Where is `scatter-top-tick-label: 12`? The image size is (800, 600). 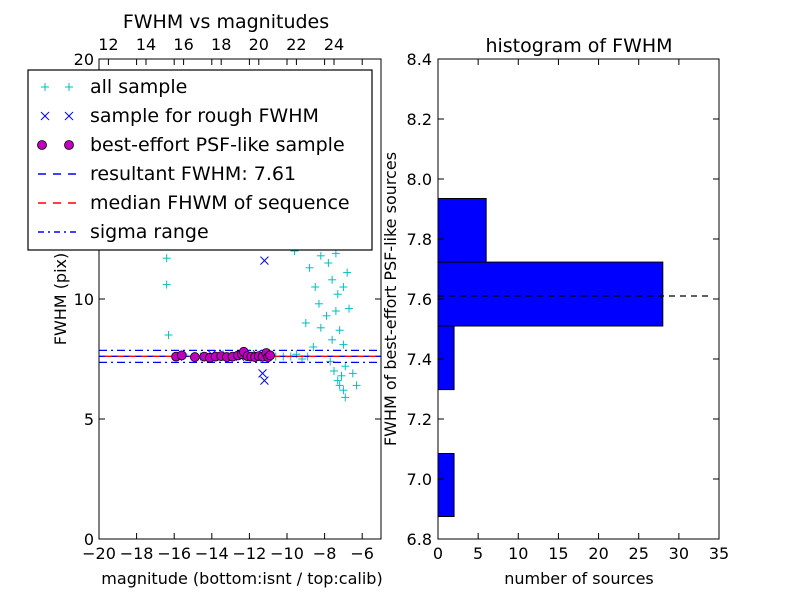
scatter-top-tick-label: 12 is located at coordinates (108, 44).